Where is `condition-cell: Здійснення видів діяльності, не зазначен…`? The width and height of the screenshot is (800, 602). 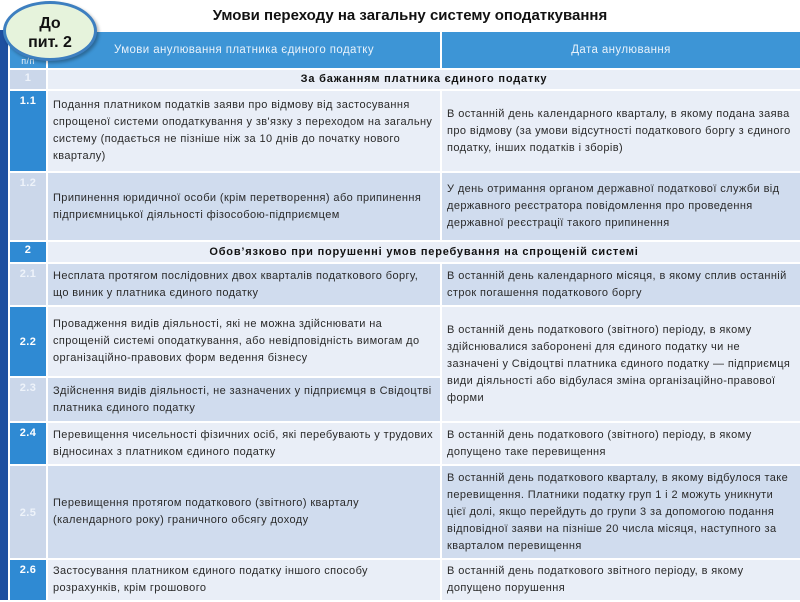
condition-cell: Здійснення видів діяльності, не зазначен… is located at coordinates (244, 399).